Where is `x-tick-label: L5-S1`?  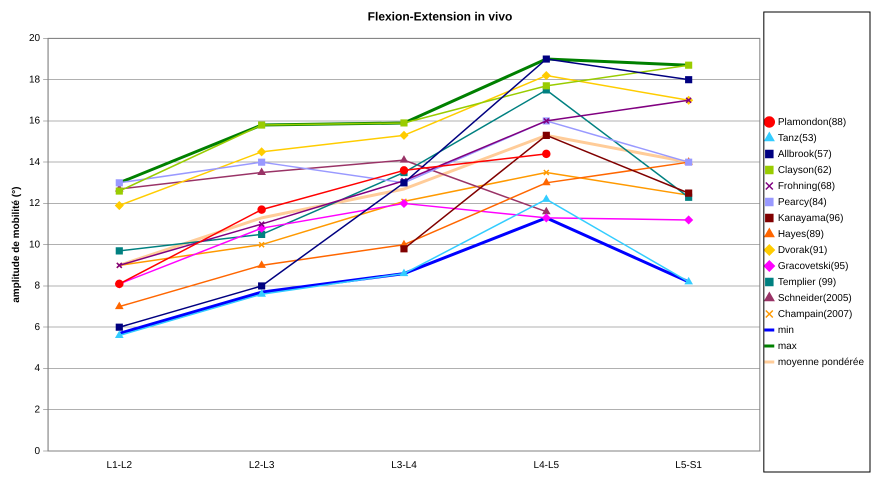 x-tick-label: L5-S1 is located at coordinates (688, 465).